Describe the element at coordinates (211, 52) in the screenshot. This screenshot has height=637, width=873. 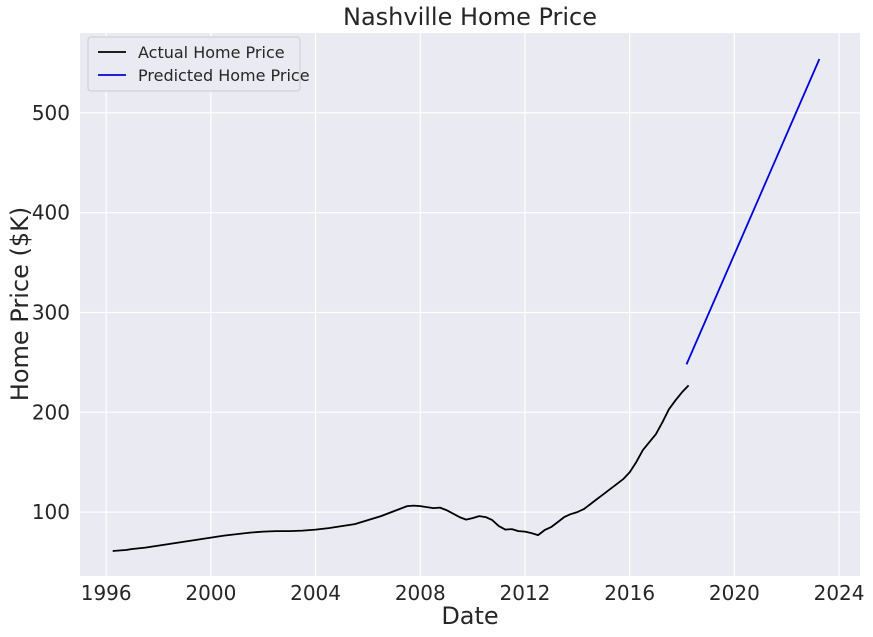
I see `legend-label-actual: Actual Home Price` at that location.